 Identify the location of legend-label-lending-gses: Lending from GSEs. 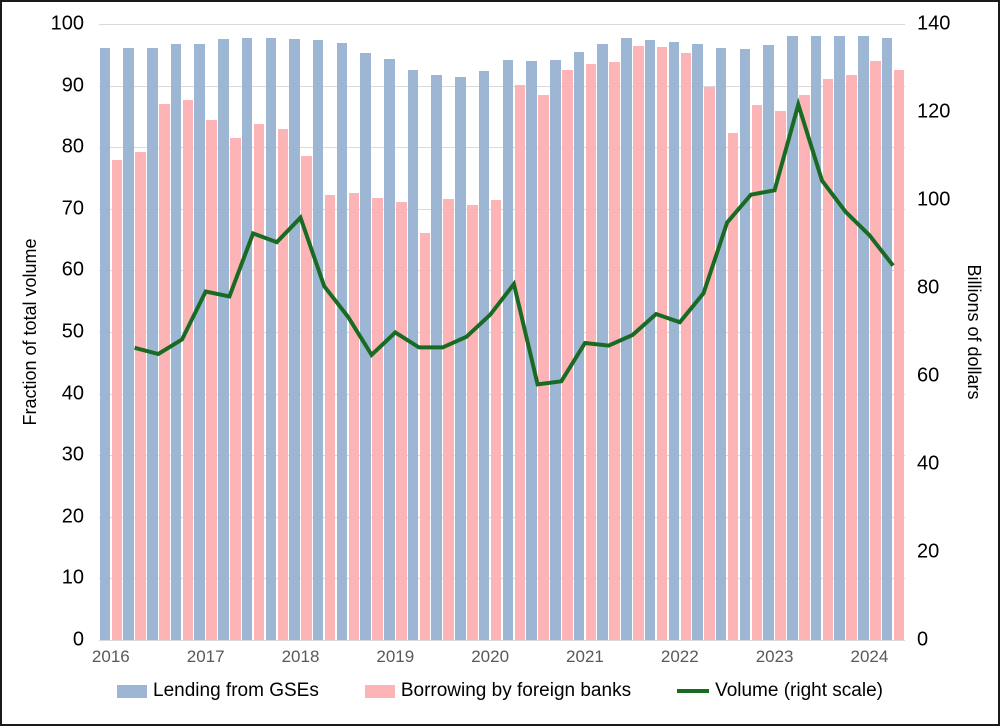
(236, 690).